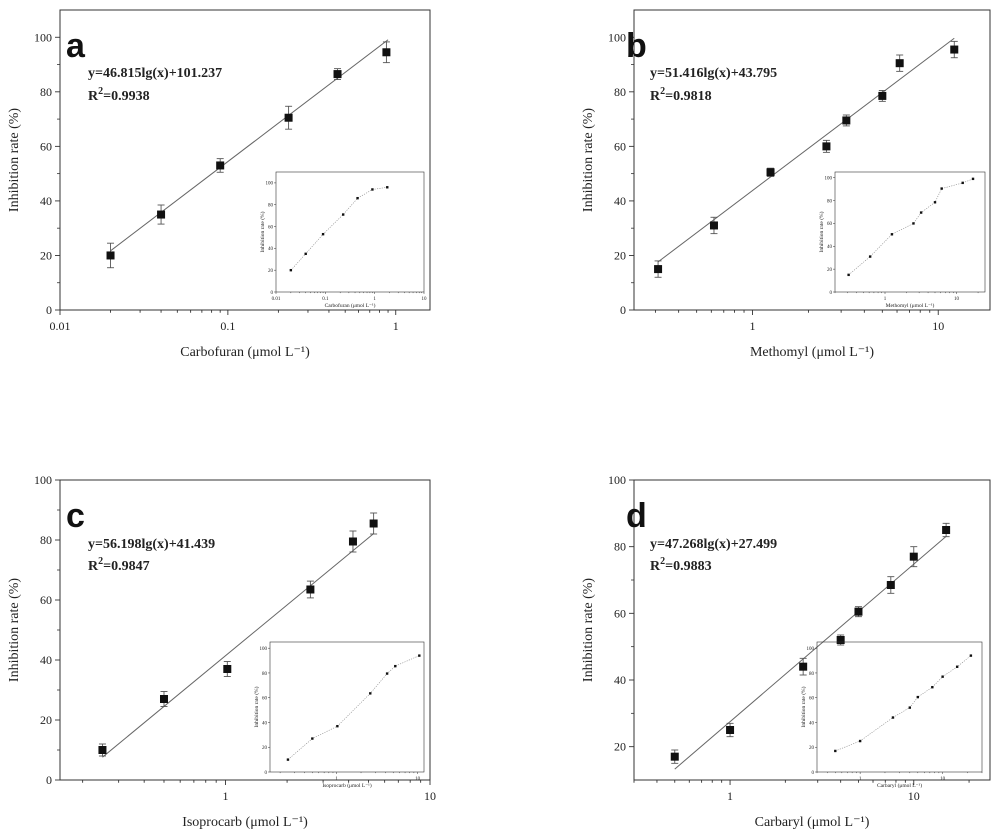 This screenshot has height=840, width=1000. Describe the element at coordinates (245, 352) in the screenshot. I see `x-axis-label: Carbofuran (μmol L⁻¹)` at that location.